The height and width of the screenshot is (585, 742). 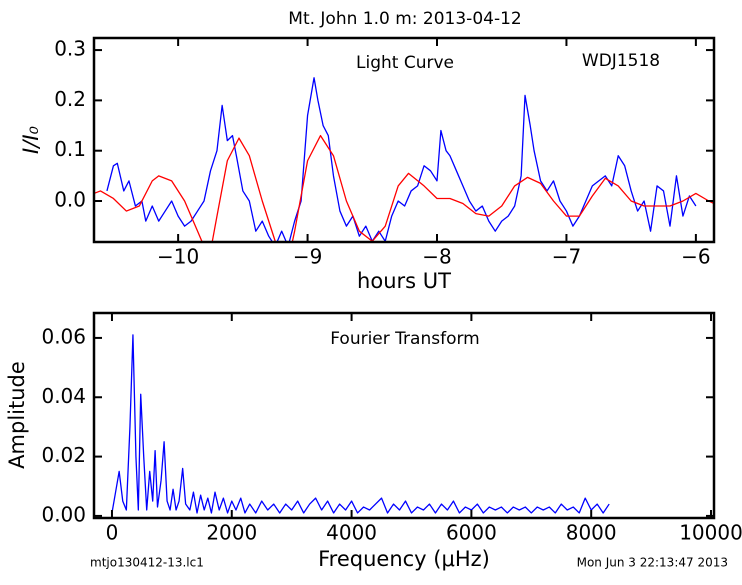 I want to click on x-axis-label: hours UT, so click(x=404, y=281).